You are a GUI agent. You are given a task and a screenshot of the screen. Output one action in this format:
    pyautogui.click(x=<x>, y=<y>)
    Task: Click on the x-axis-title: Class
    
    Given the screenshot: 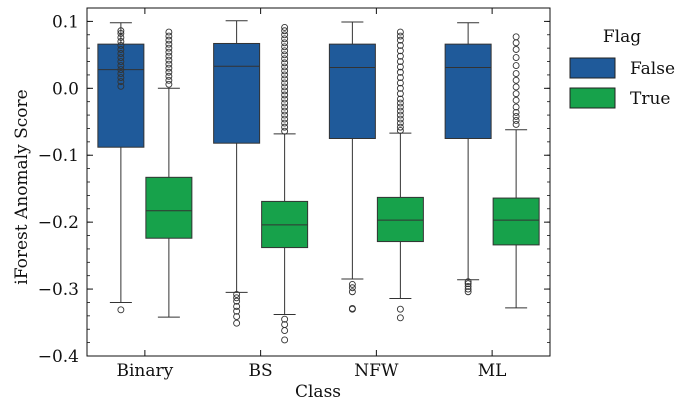 What is the action you would take?
    pyautogui.click(x=318, y=391)
    